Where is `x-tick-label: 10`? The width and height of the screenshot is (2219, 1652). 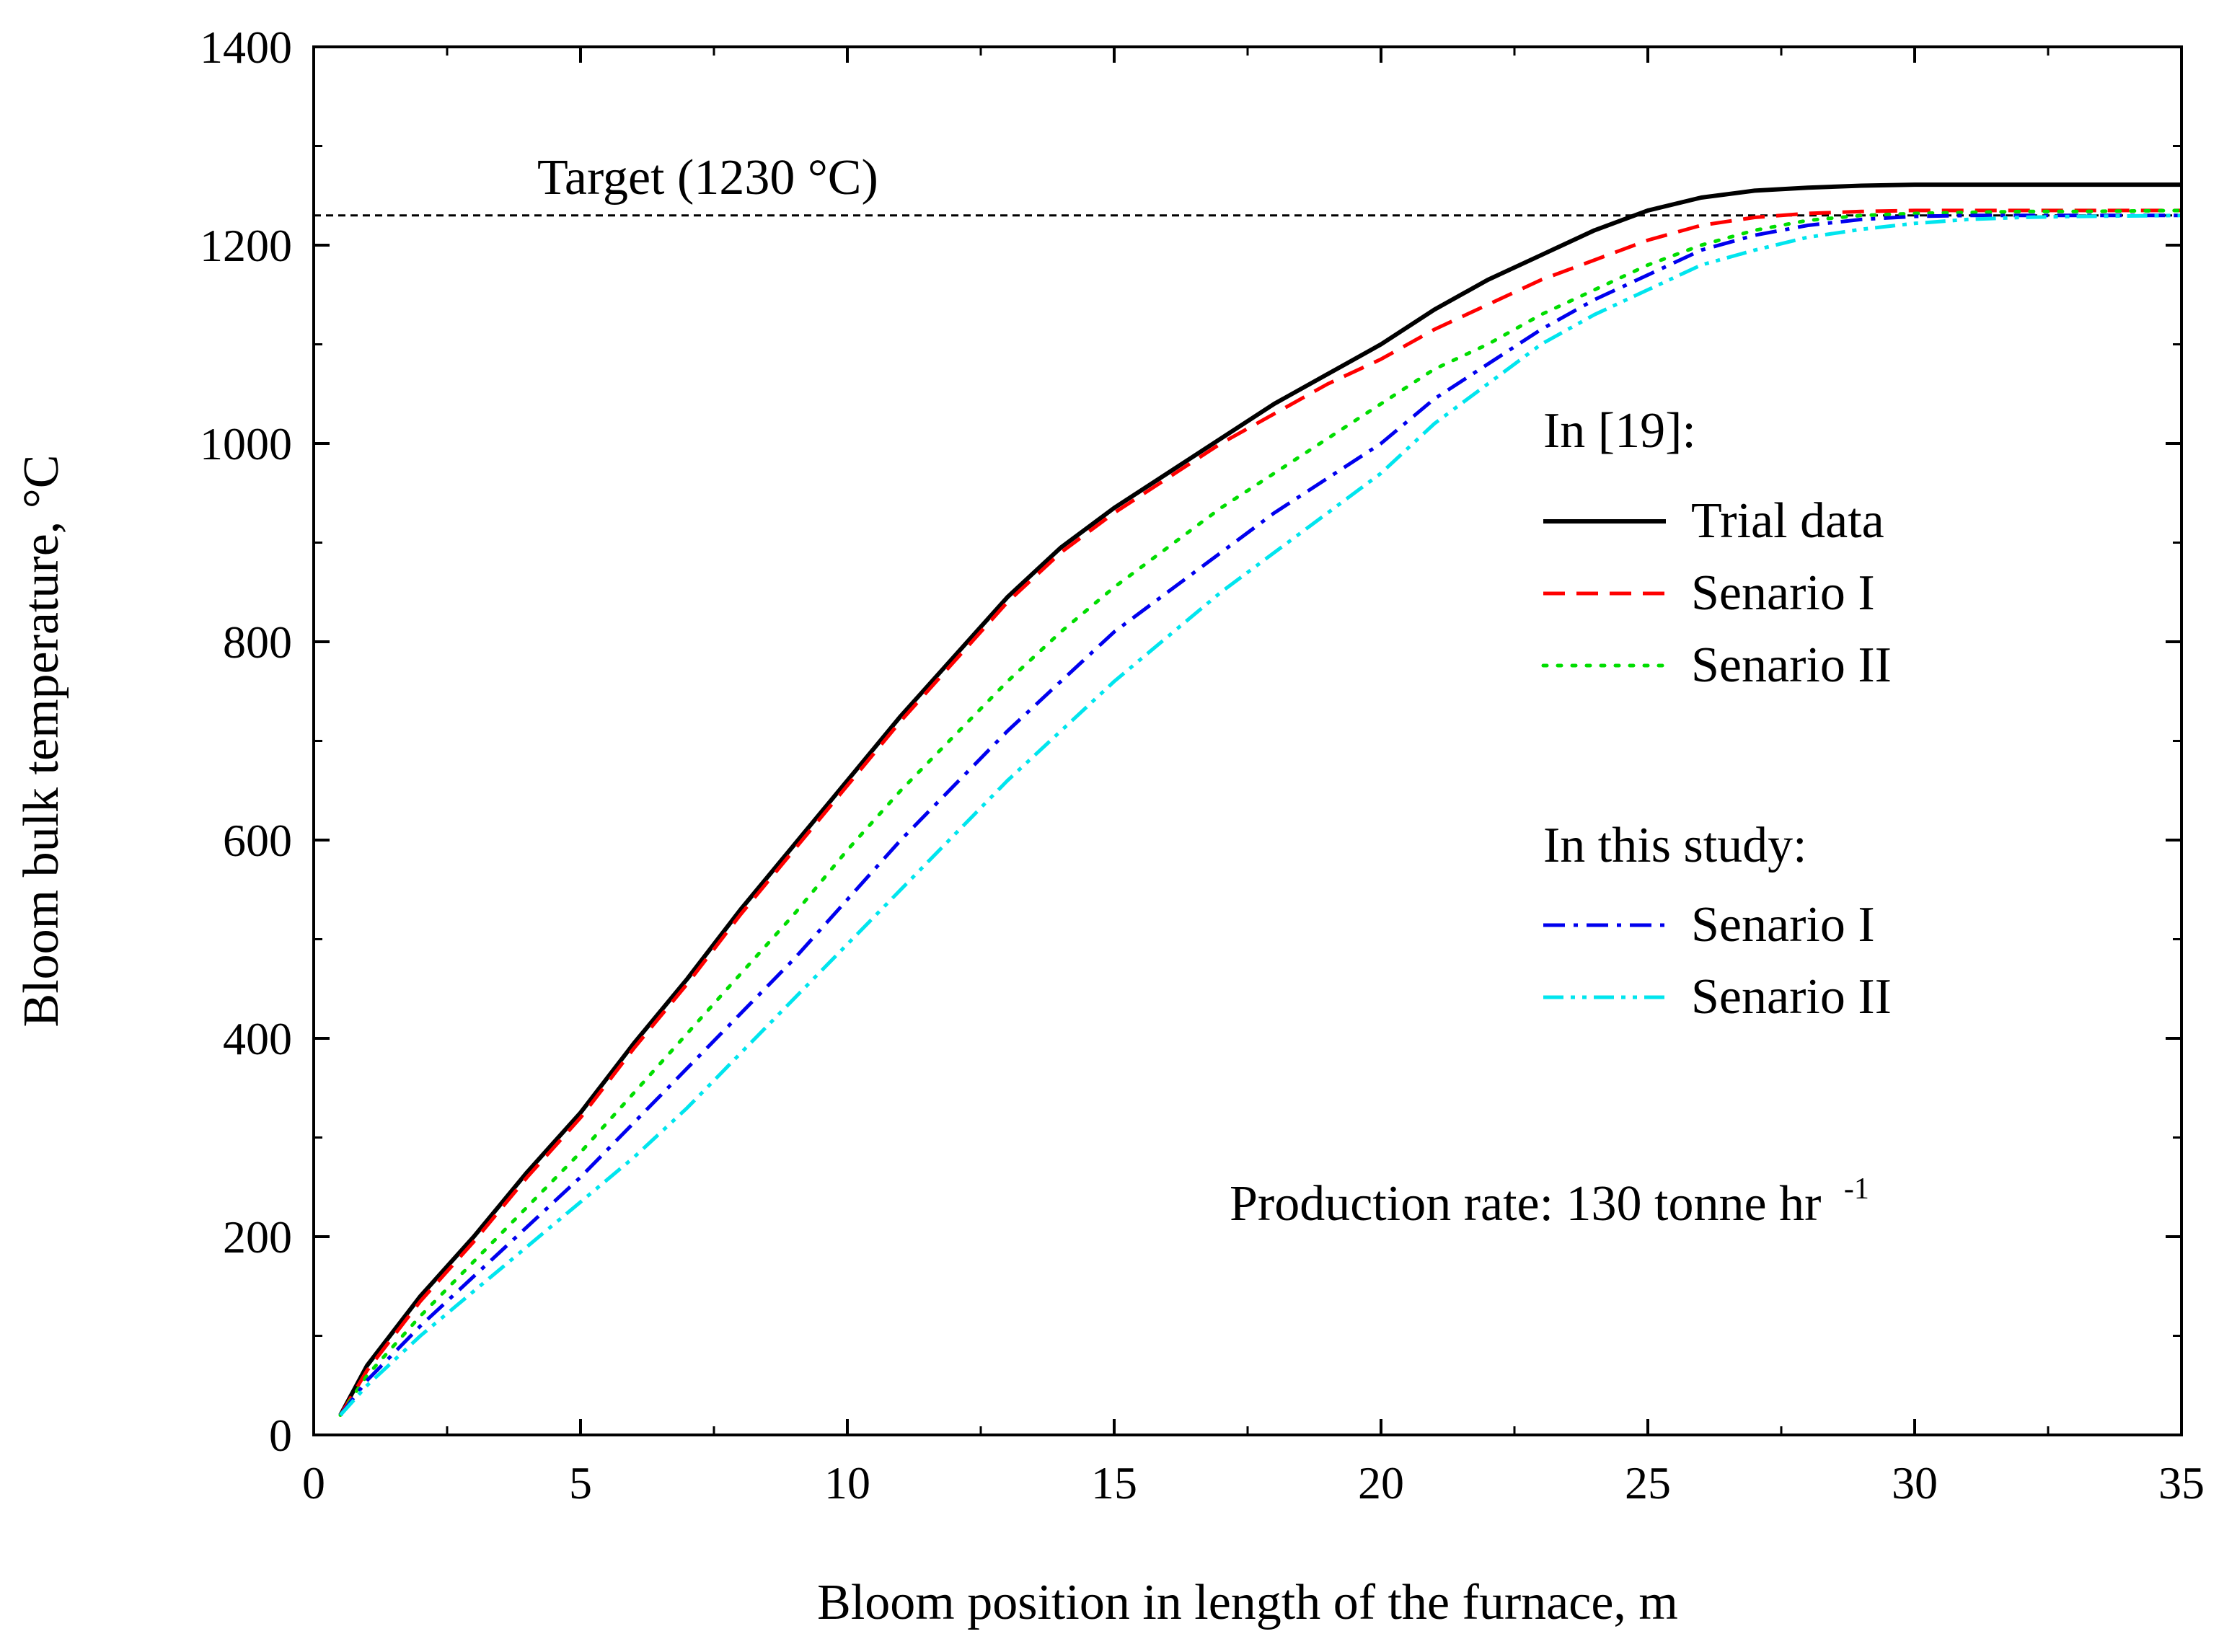
x-tick-label: 10 is located at coordinates (847, 1483).